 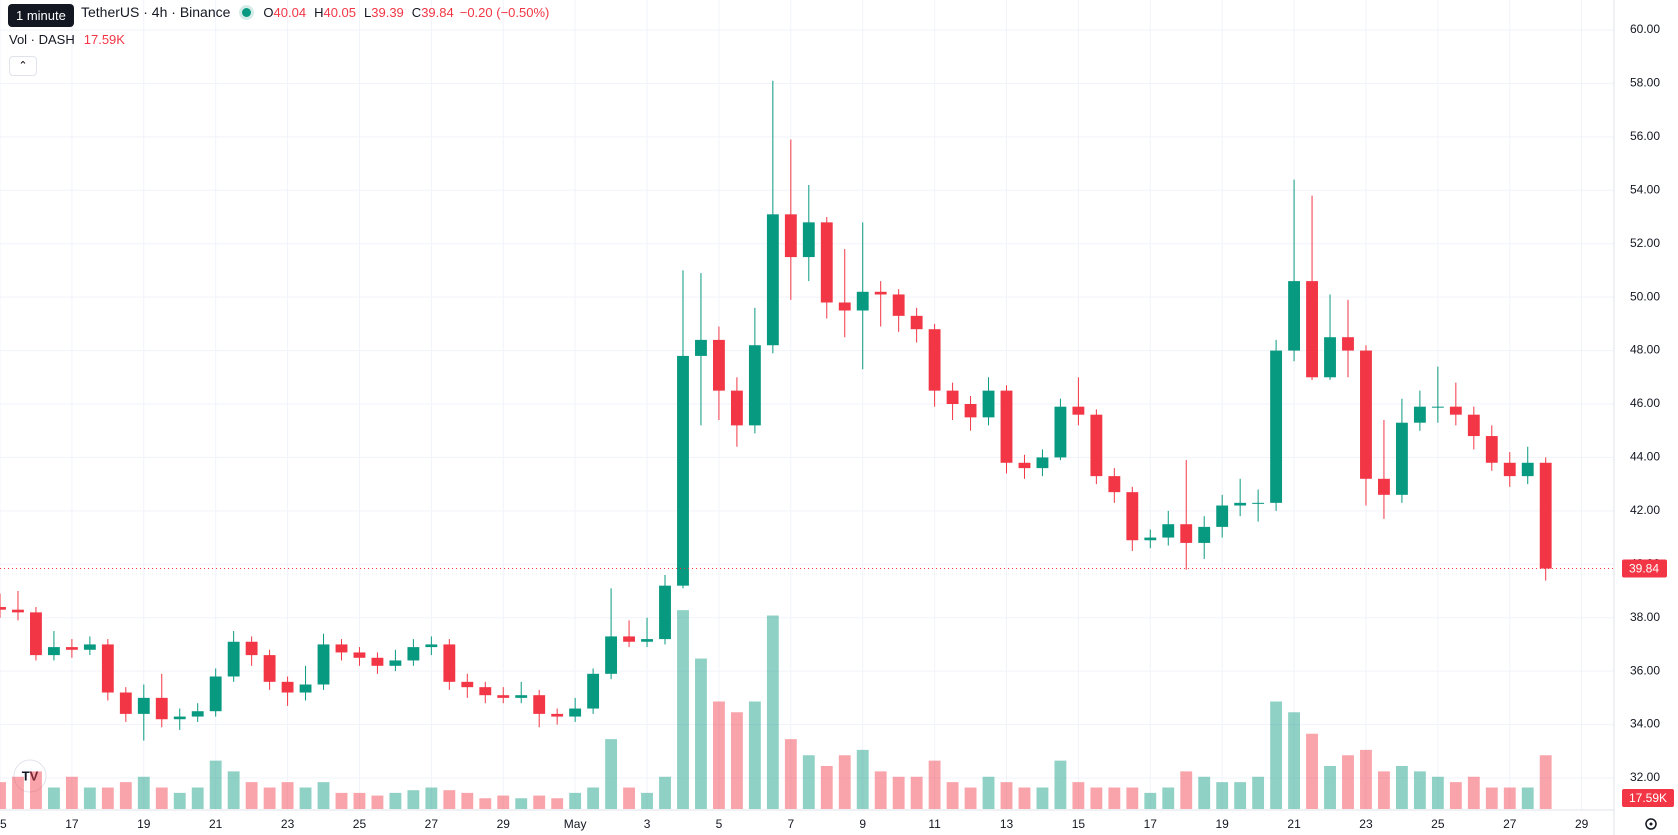 I want to click on settings-icon, so click(x=1651, y=824).